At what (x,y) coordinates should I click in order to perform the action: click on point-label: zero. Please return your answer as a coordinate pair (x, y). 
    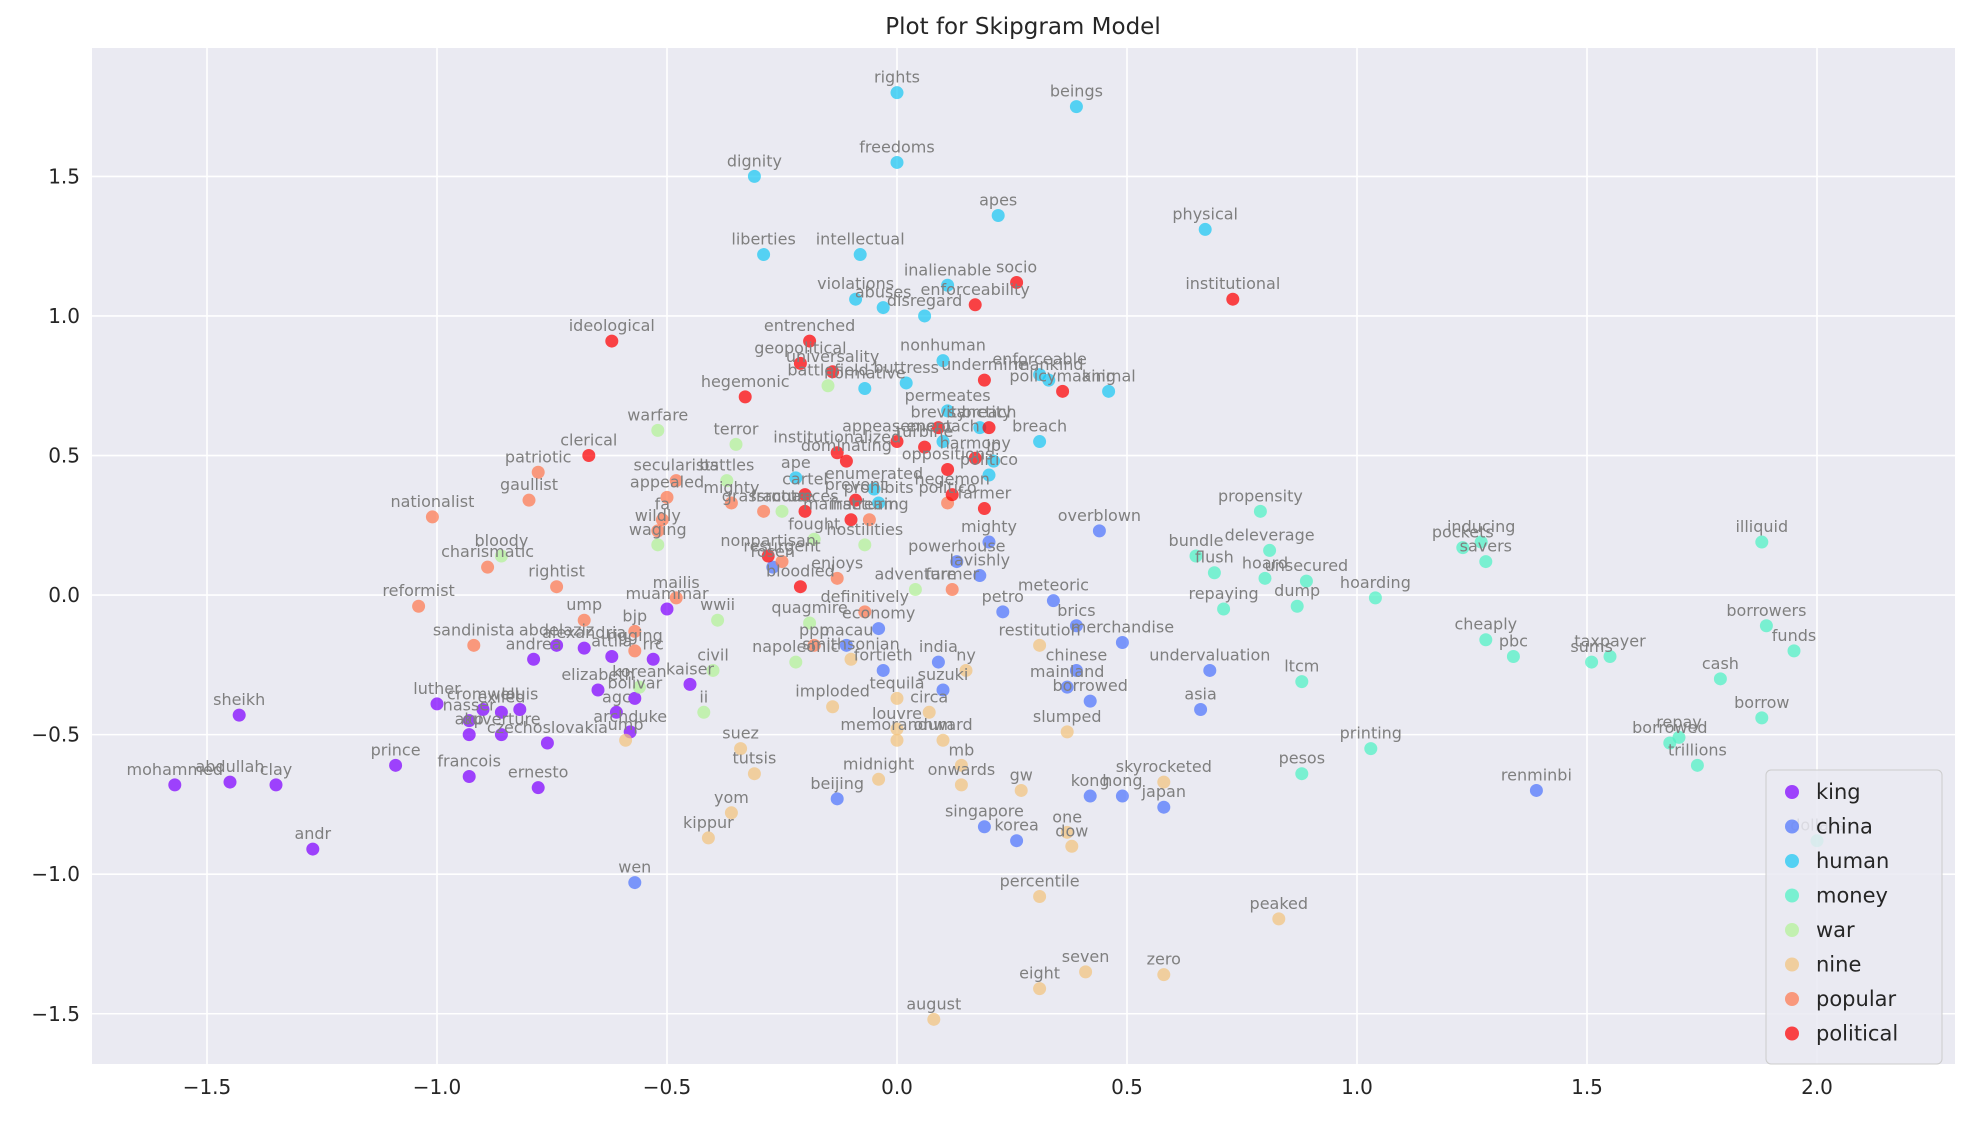
    Looking at the image, I should click on (1164, 959).